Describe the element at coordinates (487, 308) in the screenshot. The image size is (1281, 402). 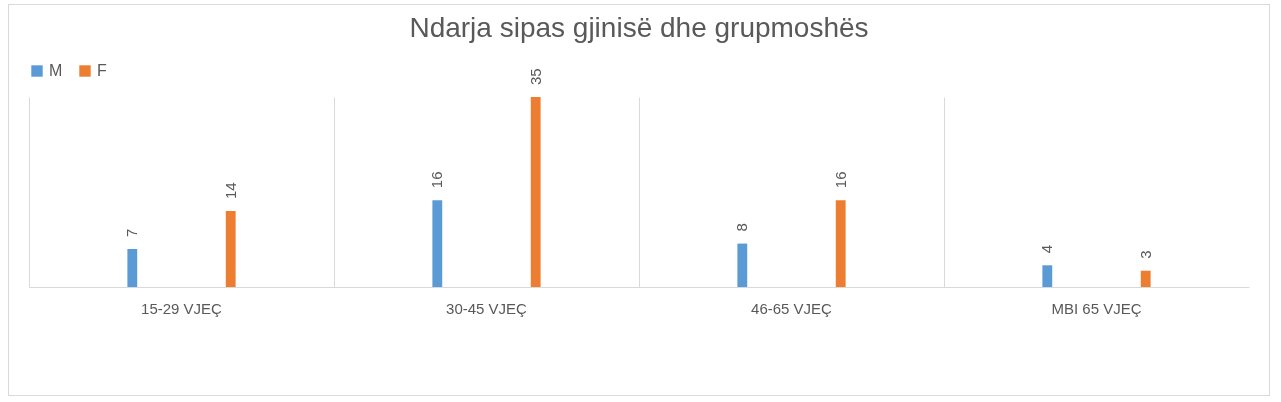
I see `x-tick-label: 30-45 VJEÇ` at that location.